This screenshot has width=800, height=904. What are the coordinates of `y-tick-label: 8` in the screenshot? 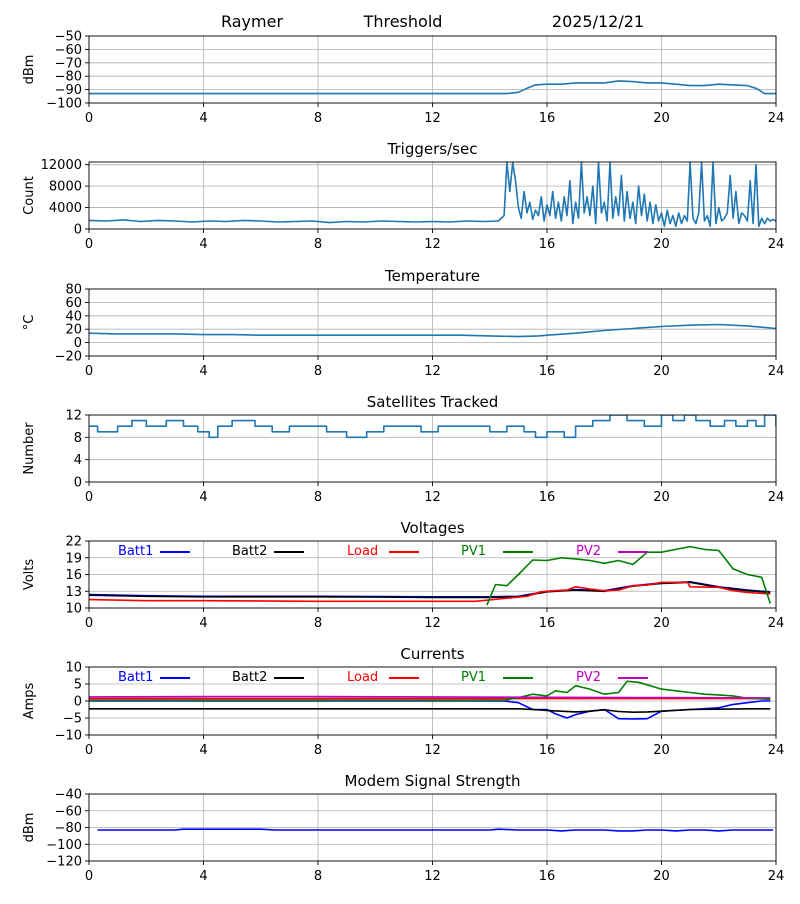 It's located at (78, 438).